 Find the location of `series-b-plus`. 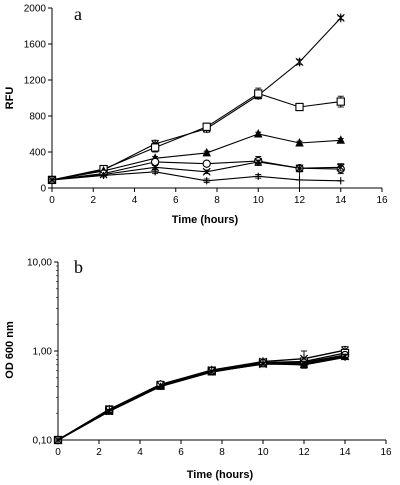

series-b-plus is located at coordinates (201, 398).